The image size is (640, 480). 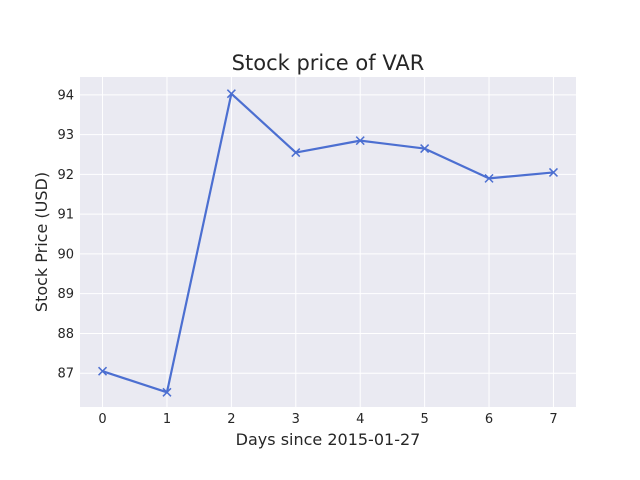 I want to click on x-tick-label: 4, so click(x=360, y=419).